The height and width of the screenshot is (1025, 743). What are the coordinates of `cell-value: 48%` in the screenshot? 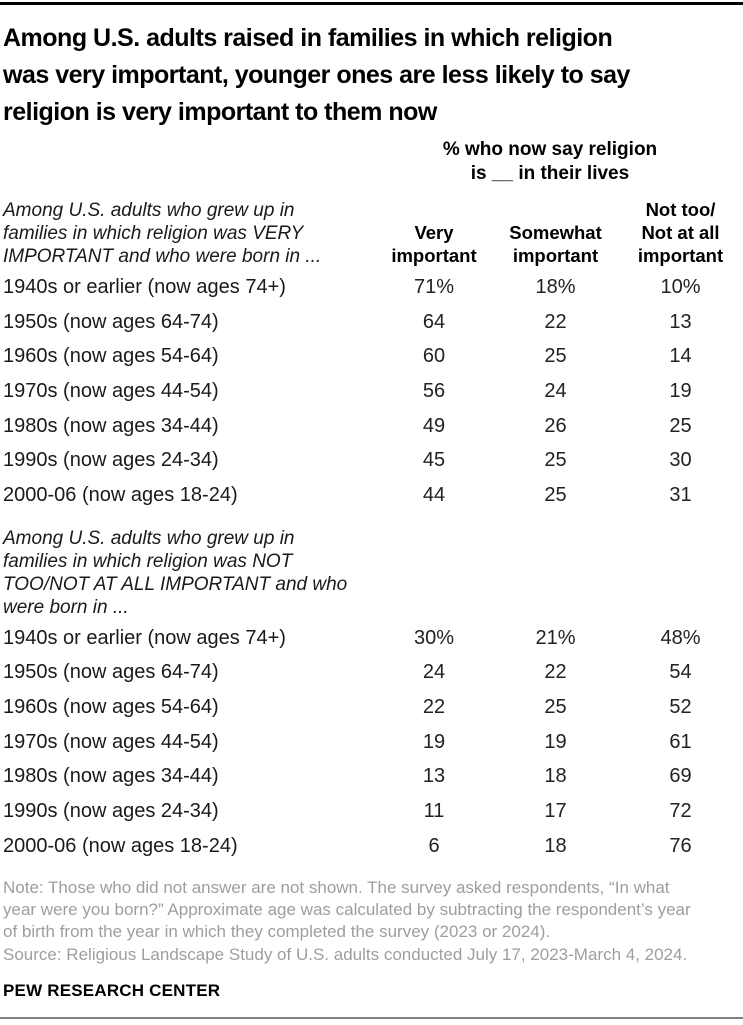 It's located at (680, 637).